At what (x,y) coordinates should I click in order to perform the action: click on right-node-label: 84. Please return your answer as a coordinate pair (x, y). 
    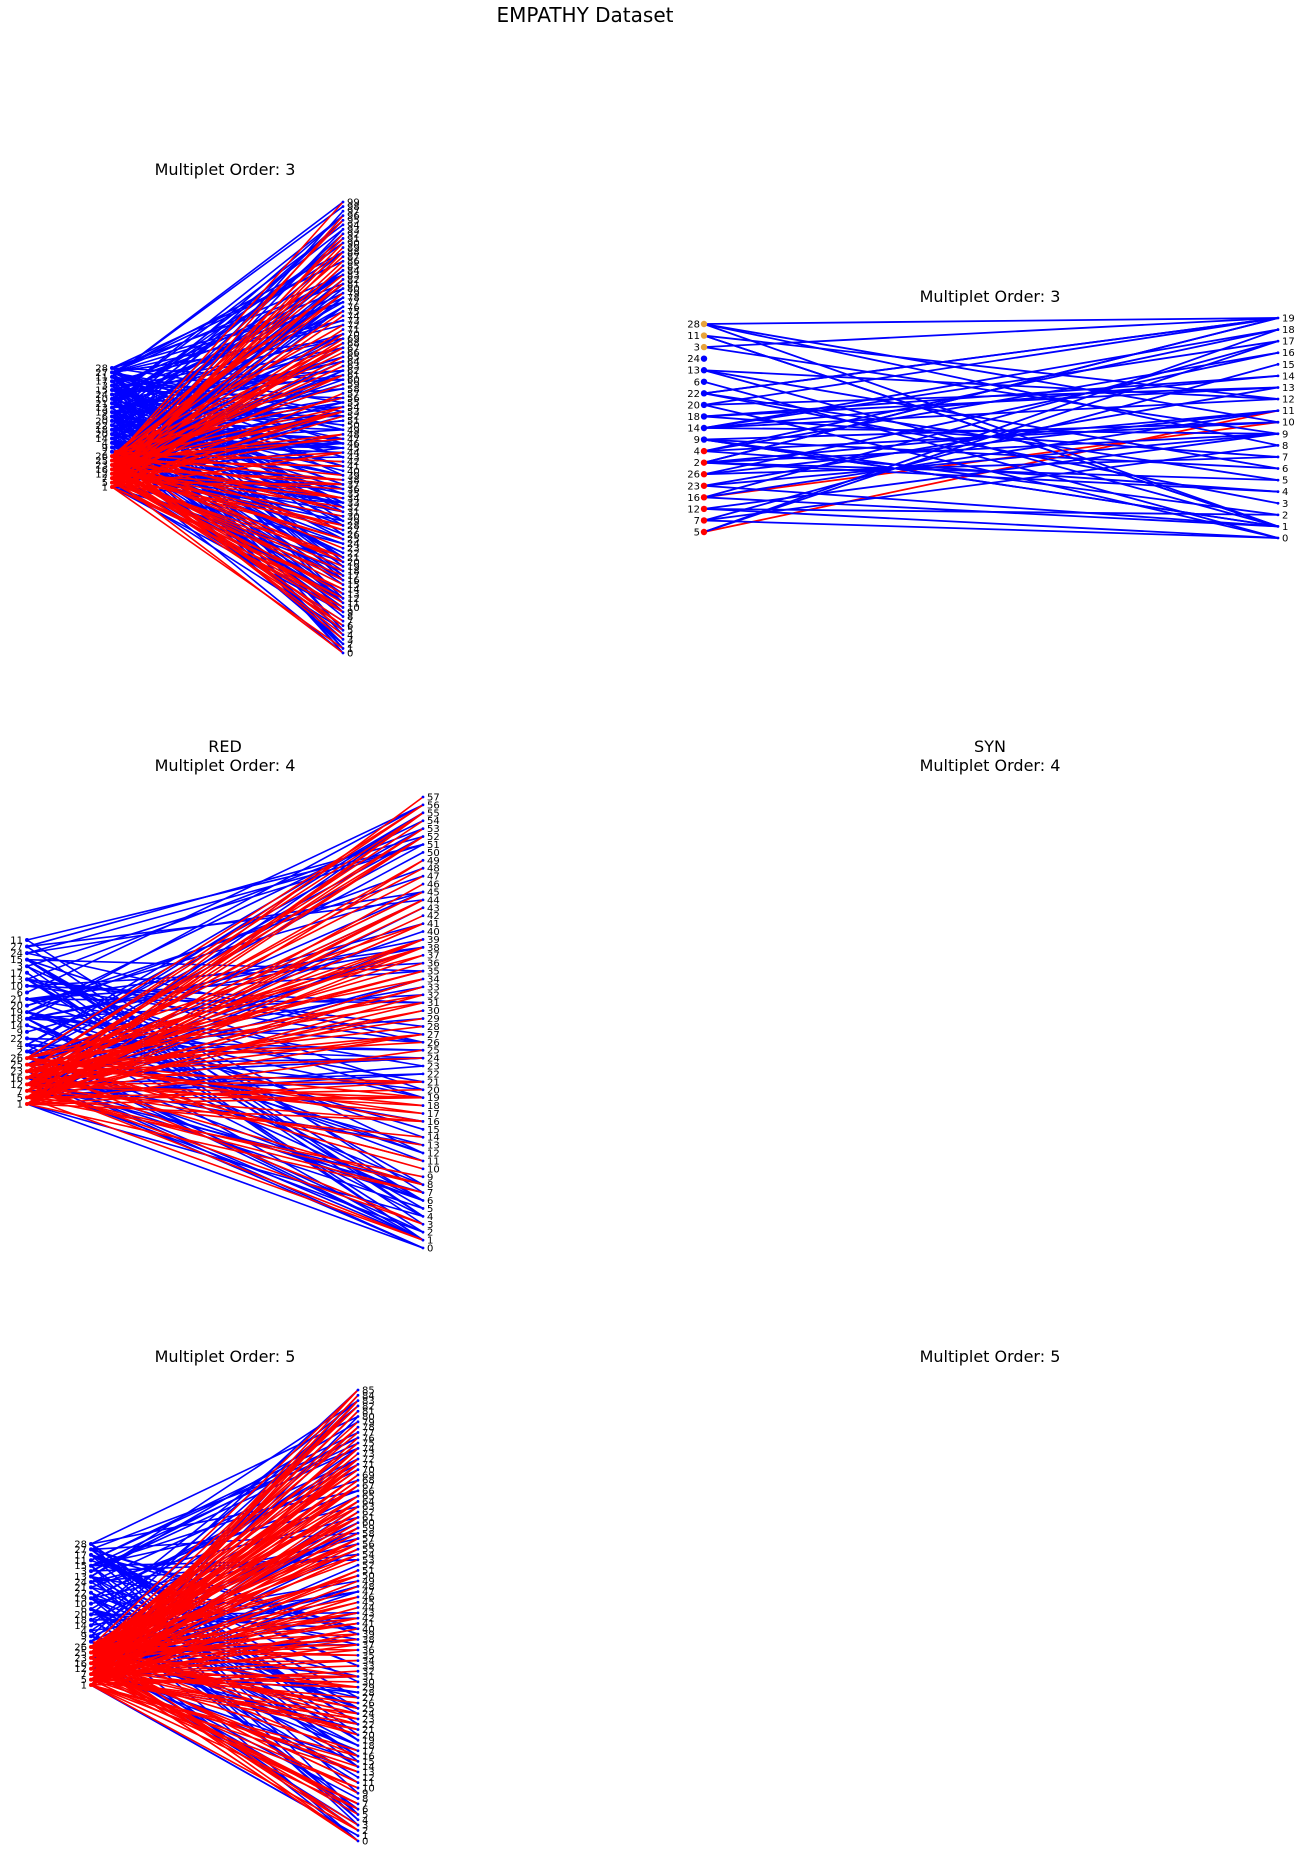
    Looking at the image, I should click on (353, 271).